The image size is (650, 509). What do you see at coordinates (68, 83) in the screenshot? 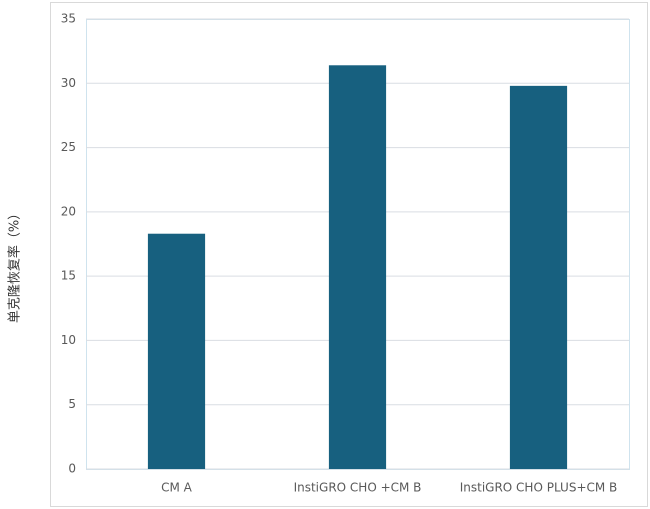
I see `y-tick-label: 30` at bounding box center [68, 83].